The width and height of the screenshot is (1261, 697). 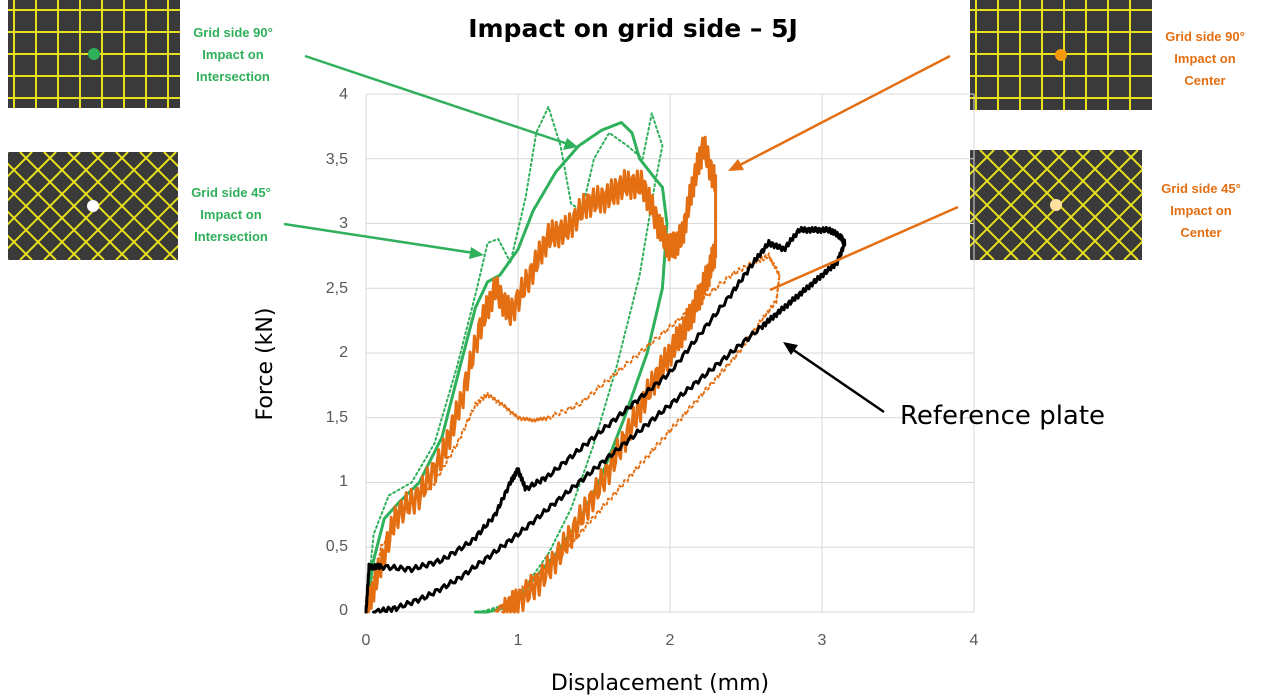 I want to click on annotation-green-90-line3: Intersection, so click(x=233, y=76).